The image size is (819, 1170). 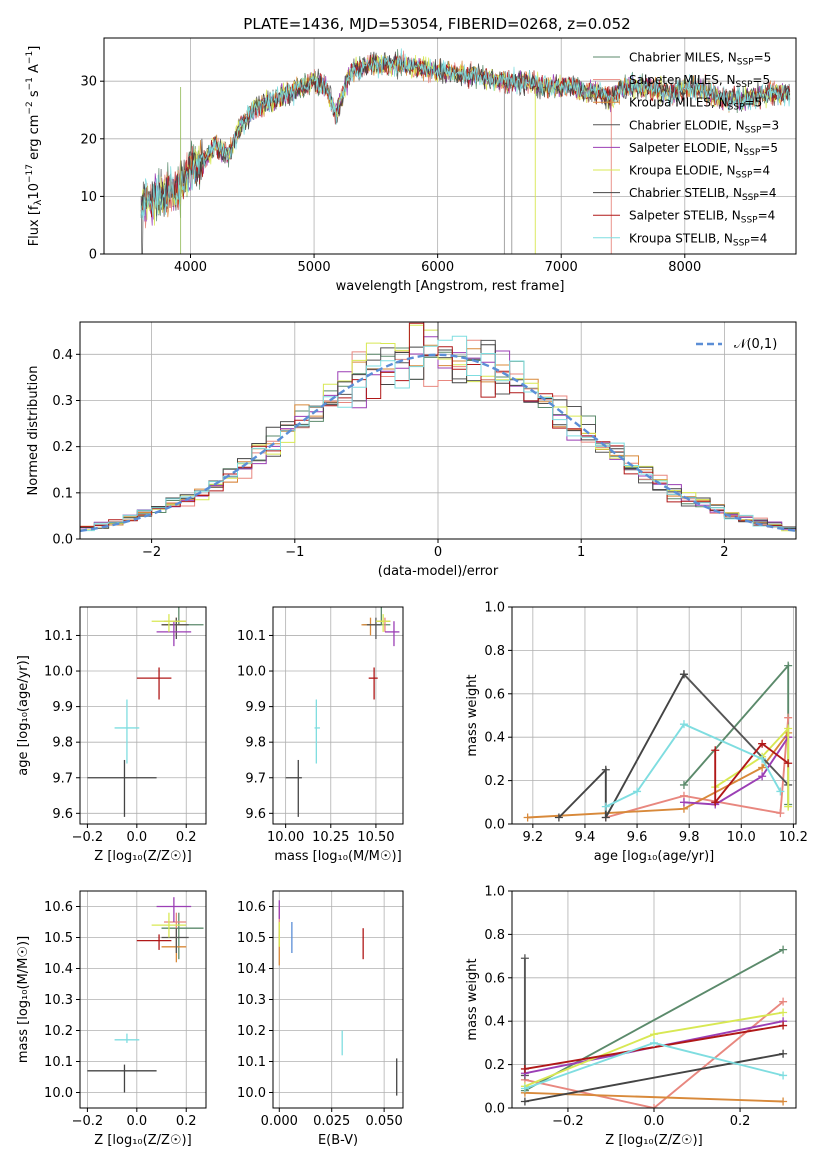 I want to click on y-axis-label-part: −2, so click(x=30, y=107).